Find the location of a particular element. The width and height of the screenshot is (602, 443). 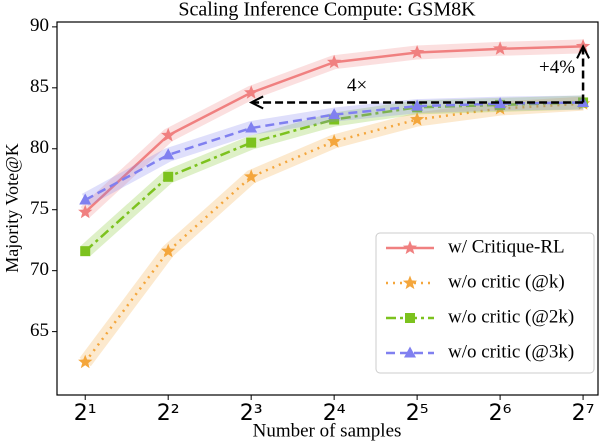

y-tick-label: 85 is located at coordinates (39, 86).